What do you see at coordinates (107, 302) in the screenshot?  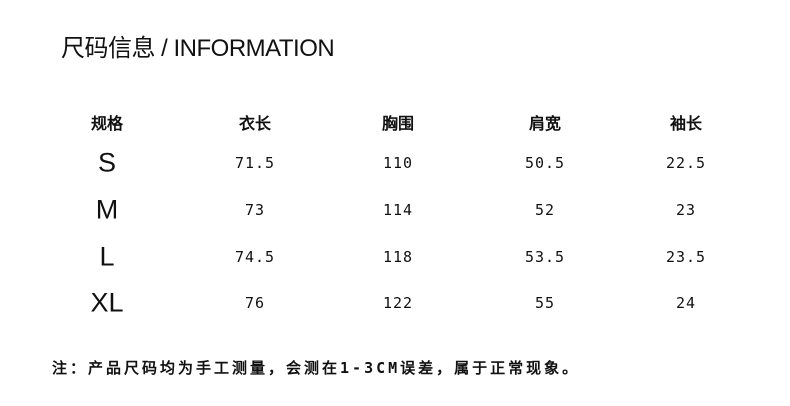 I see `size-label: XL` at bounding box center [107, 302].